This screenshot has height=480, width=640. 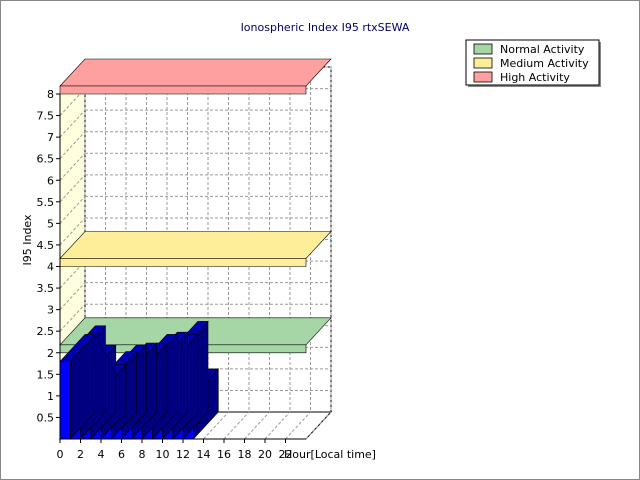 I want to click on x-tick-label: 2, so click(x=80, y=454).